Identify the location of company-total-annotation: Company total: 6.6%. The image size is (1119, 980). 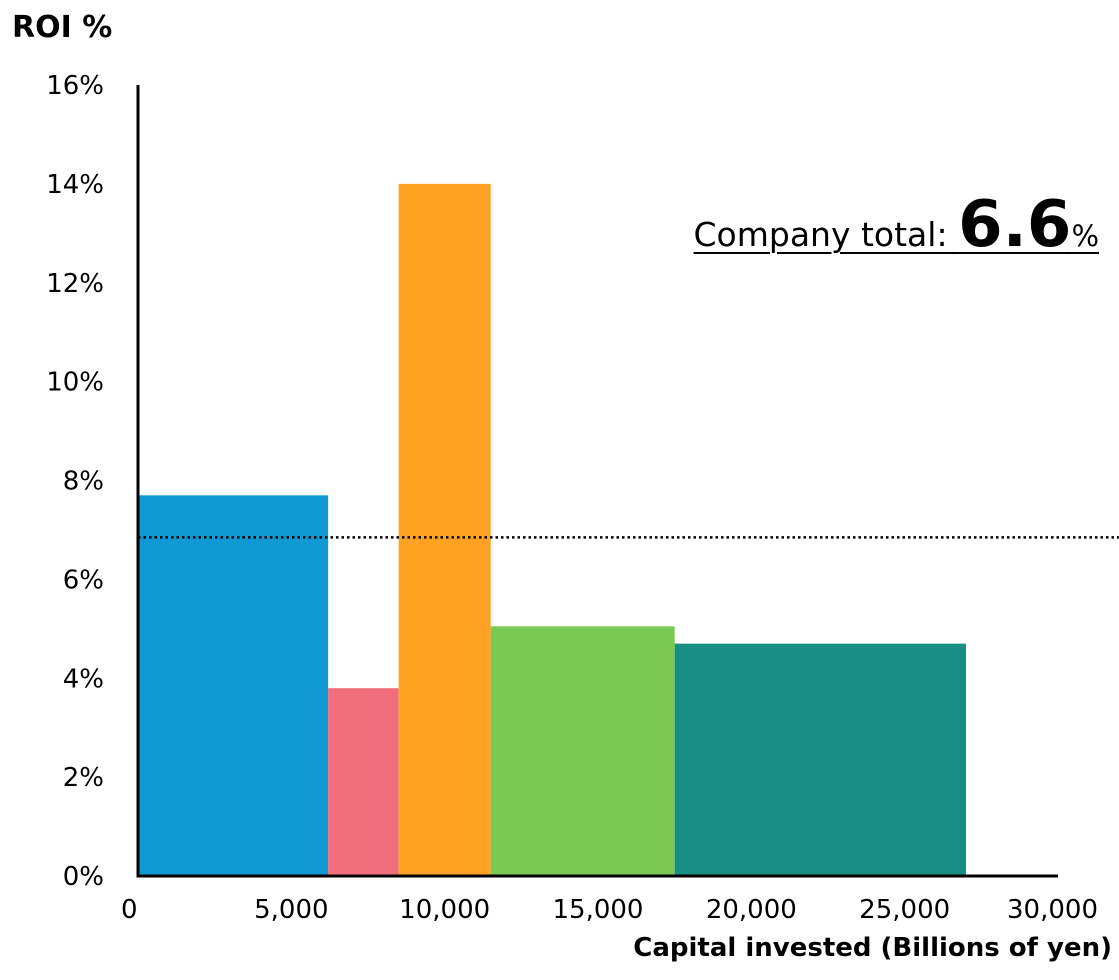
(897, 225).